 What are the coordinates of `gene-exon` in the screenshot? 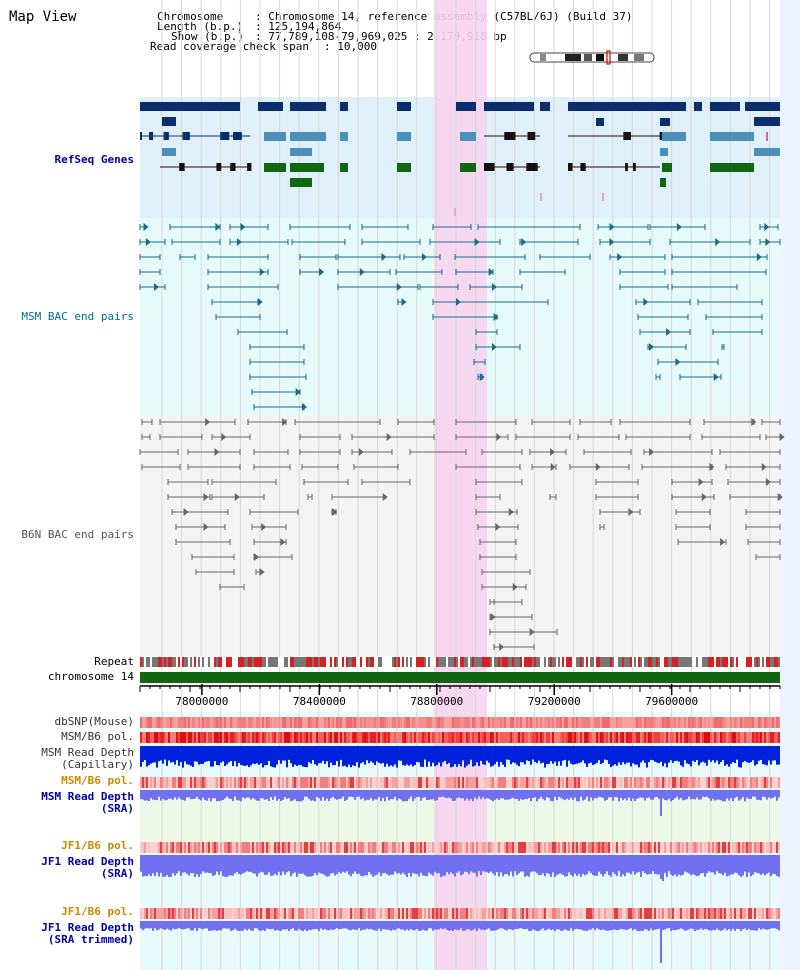 It's located at (510, 136).